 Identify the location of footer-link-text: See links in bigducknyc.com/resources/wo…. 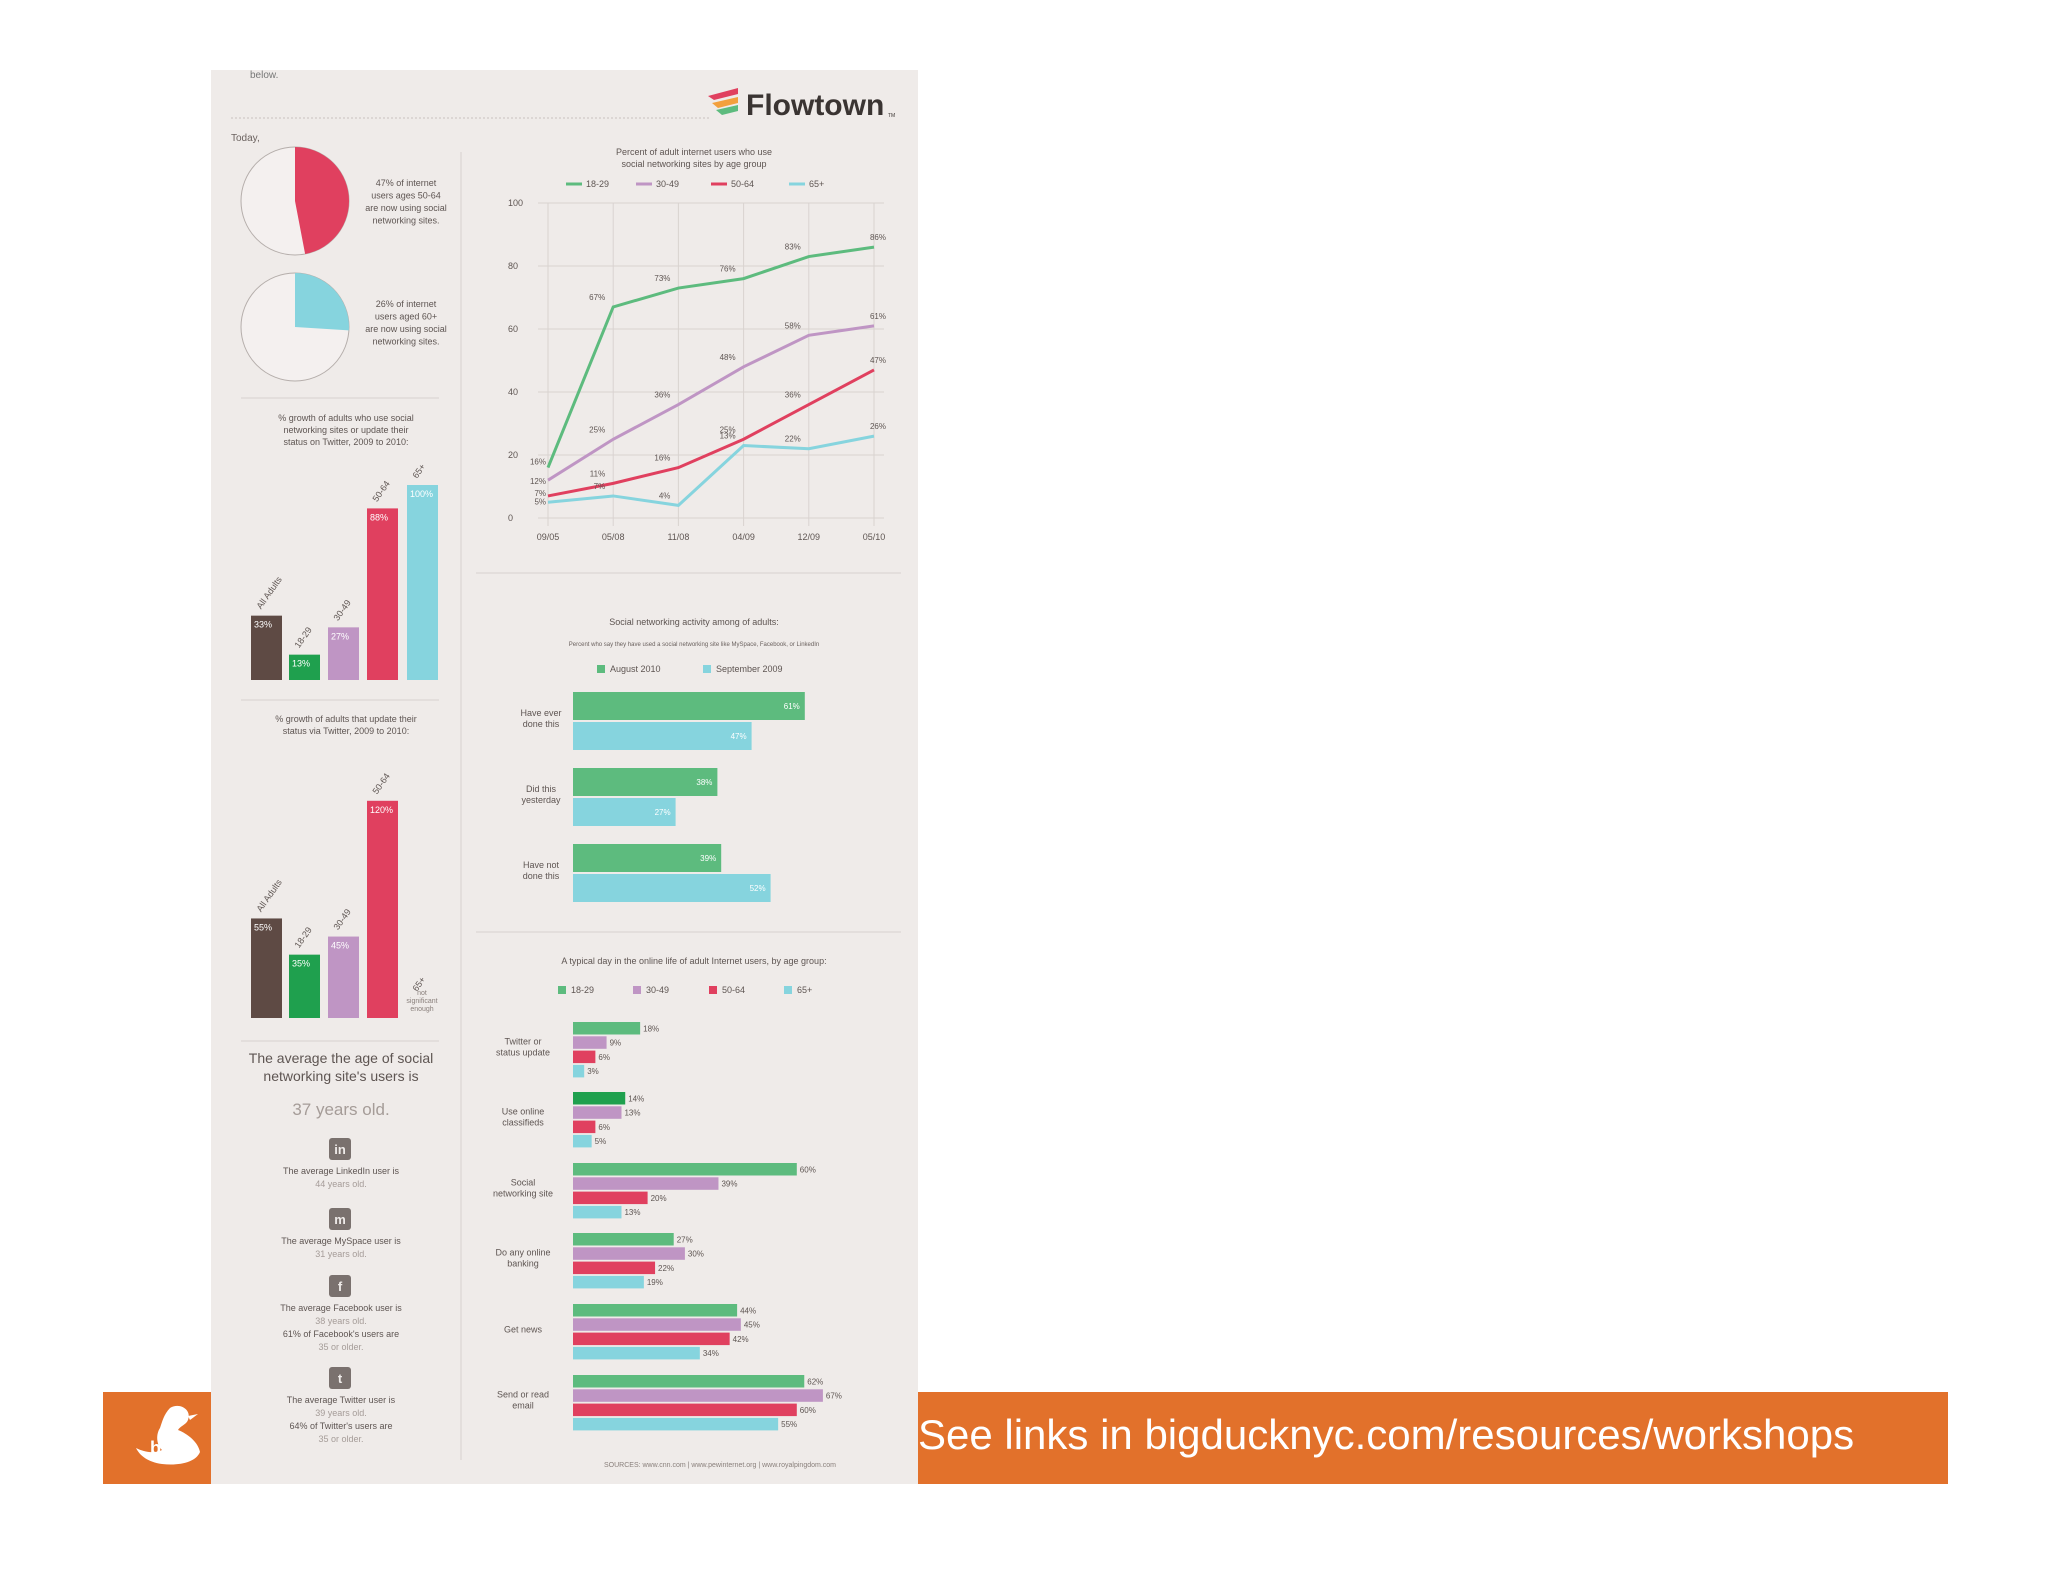
(1386, 1434).